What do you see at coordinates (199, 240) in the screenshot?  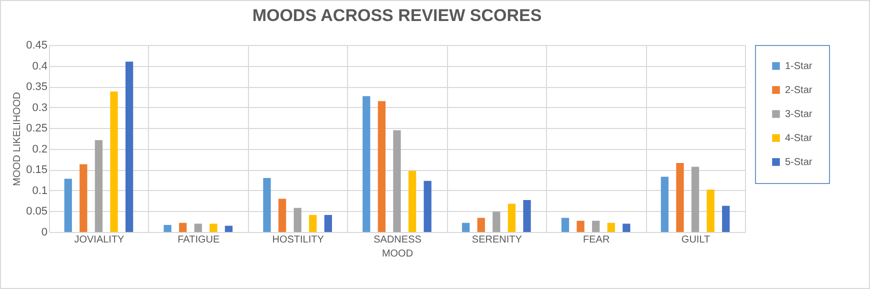 I see `x-tick-label: FATIGUE` at bounding box center [199, 240].